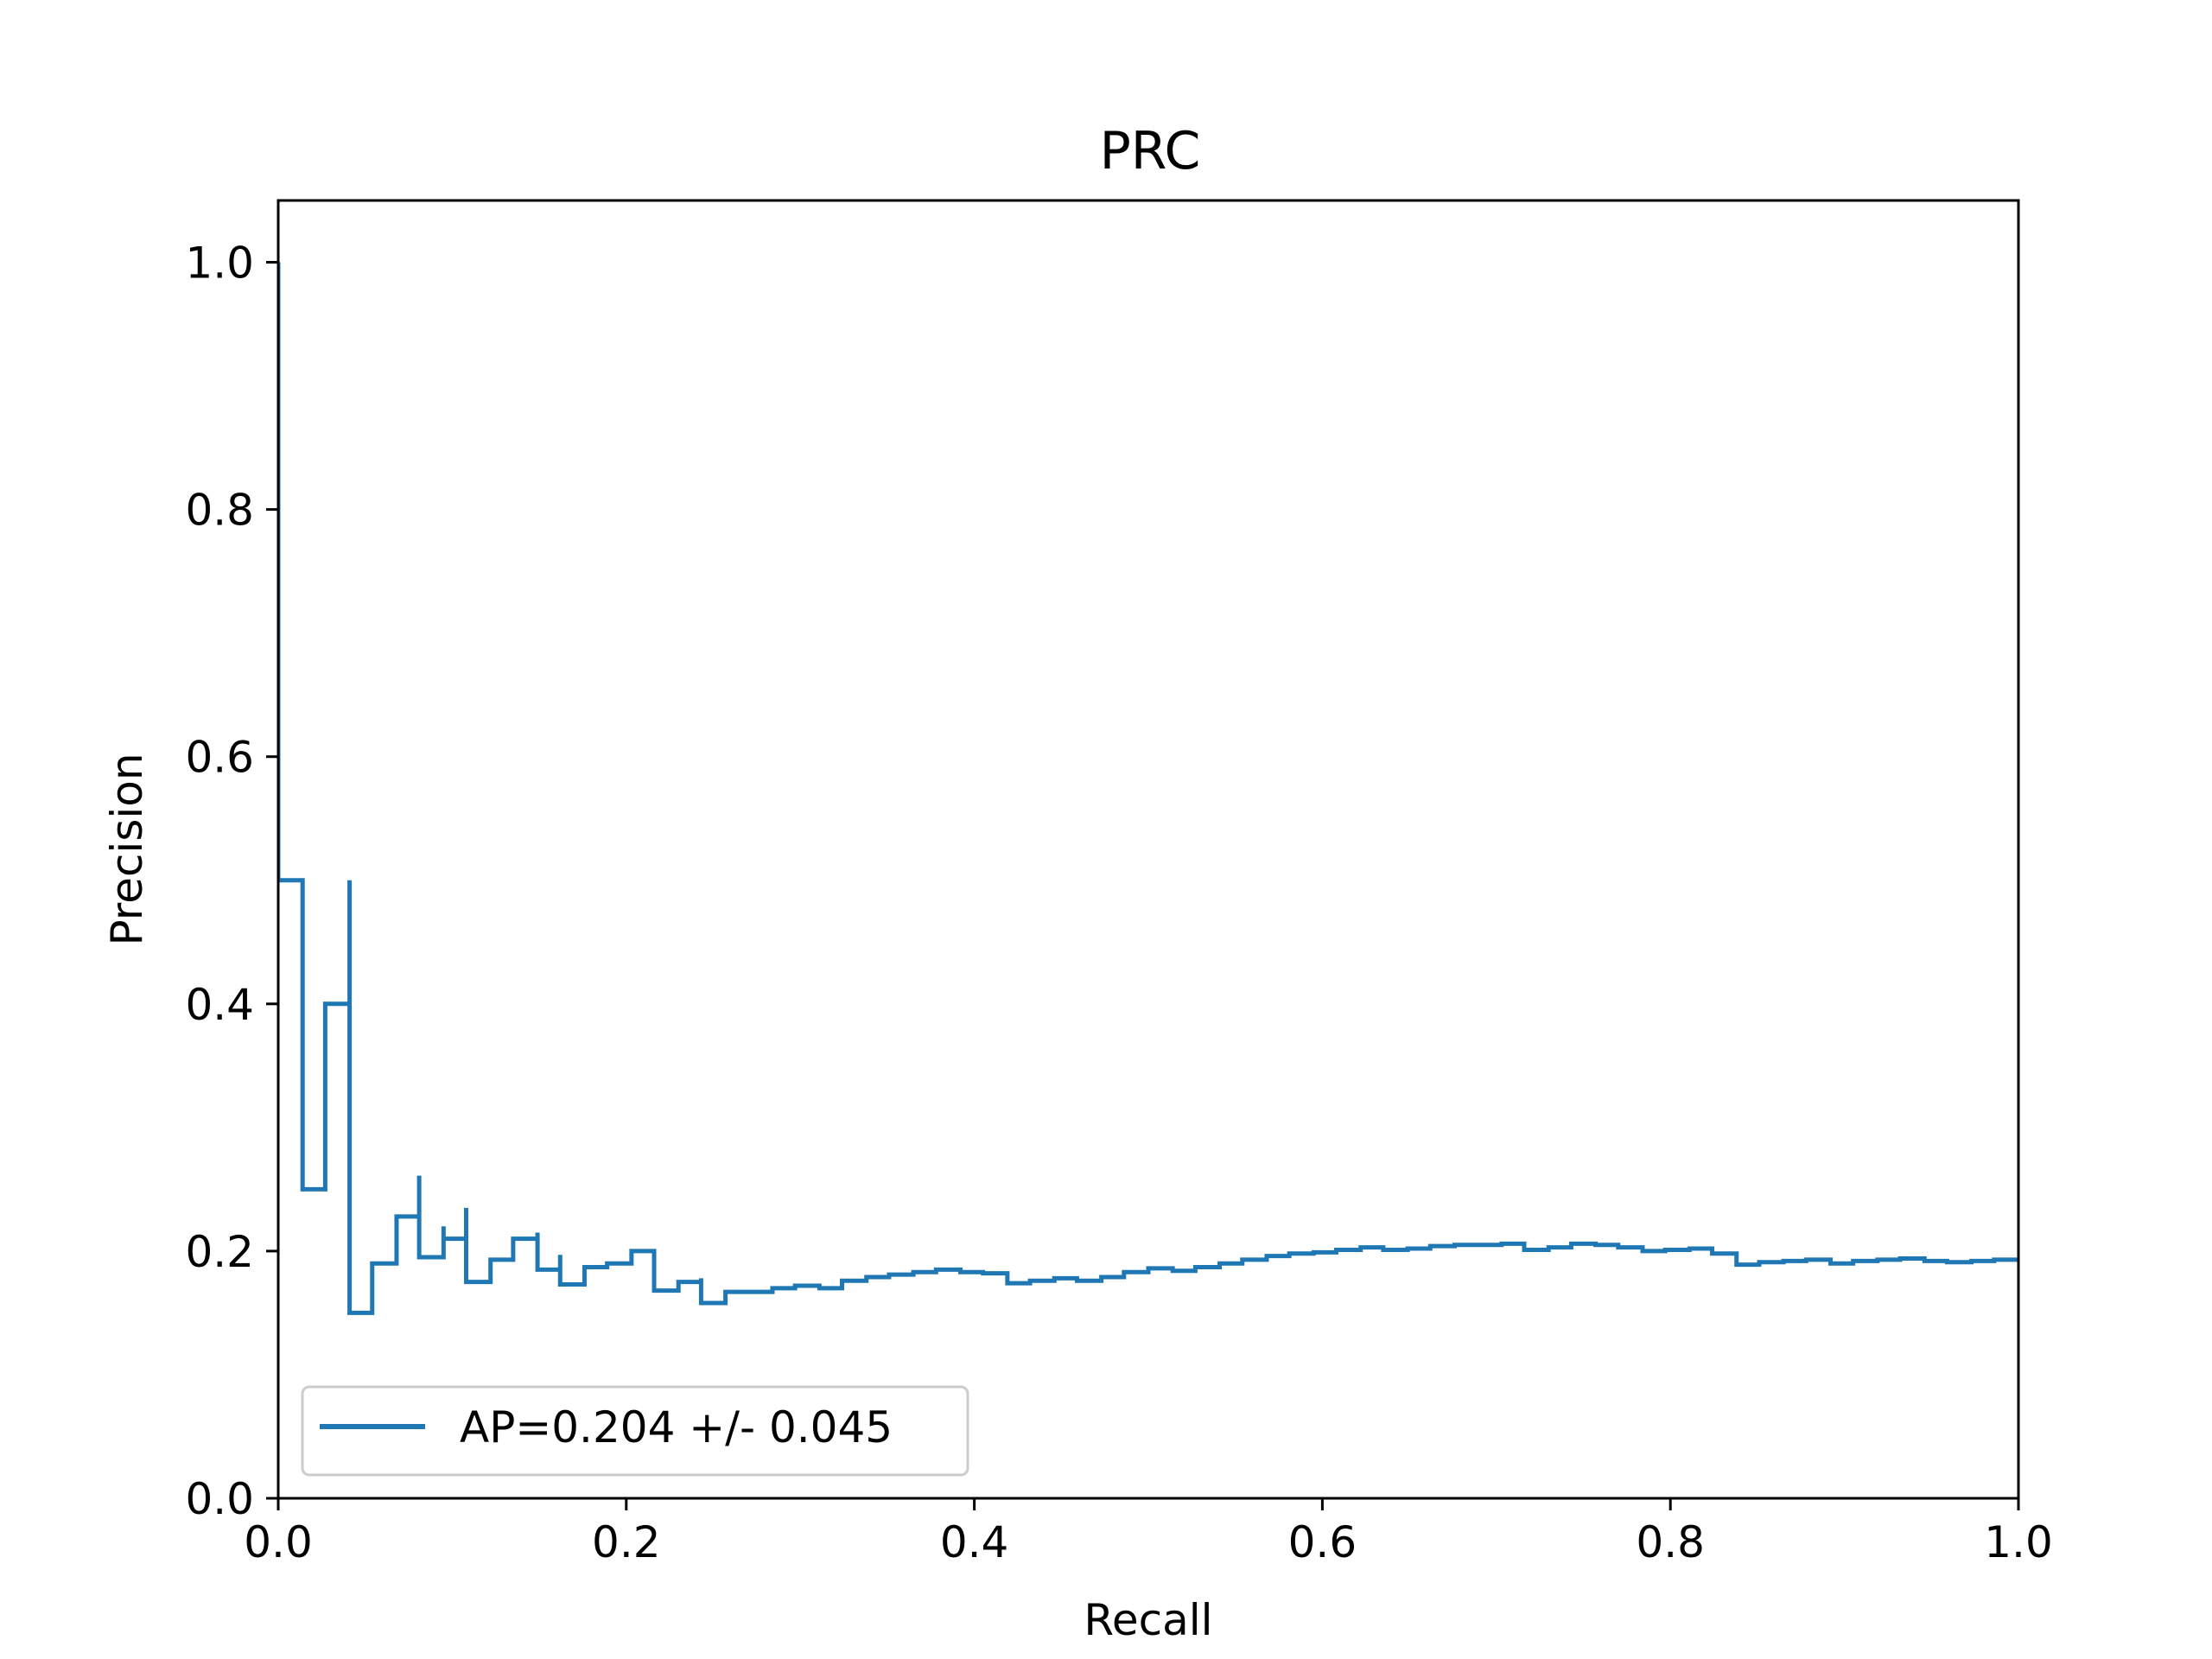 The height and width of the screenshot is (1659, 2212). What do you see at coordinates (219, 1252) in the screenshot?
I see `y-tick-label: 0.2` at bounding box center [219, 1252].